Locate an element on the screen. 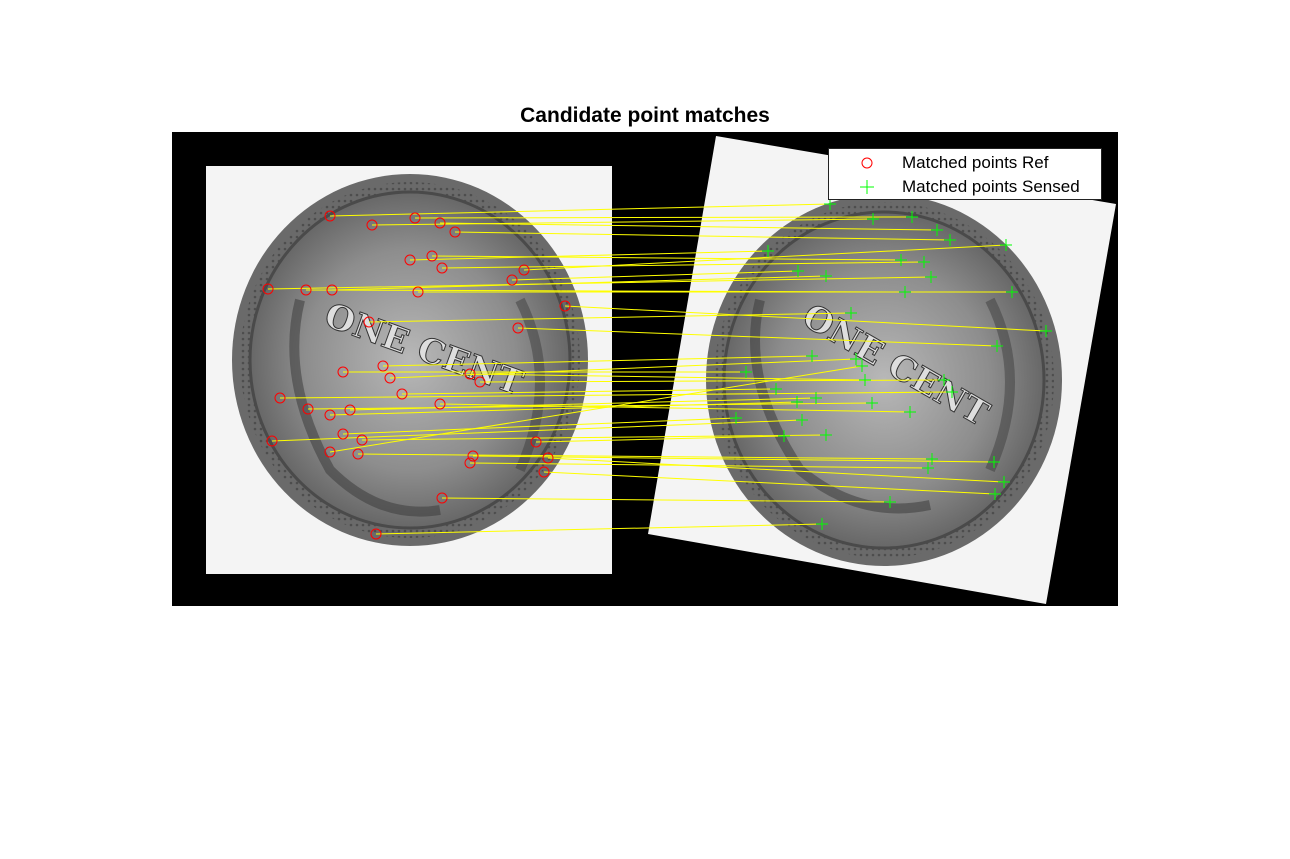  ref-image: ONE CENT is located at coordinates (409, 370).